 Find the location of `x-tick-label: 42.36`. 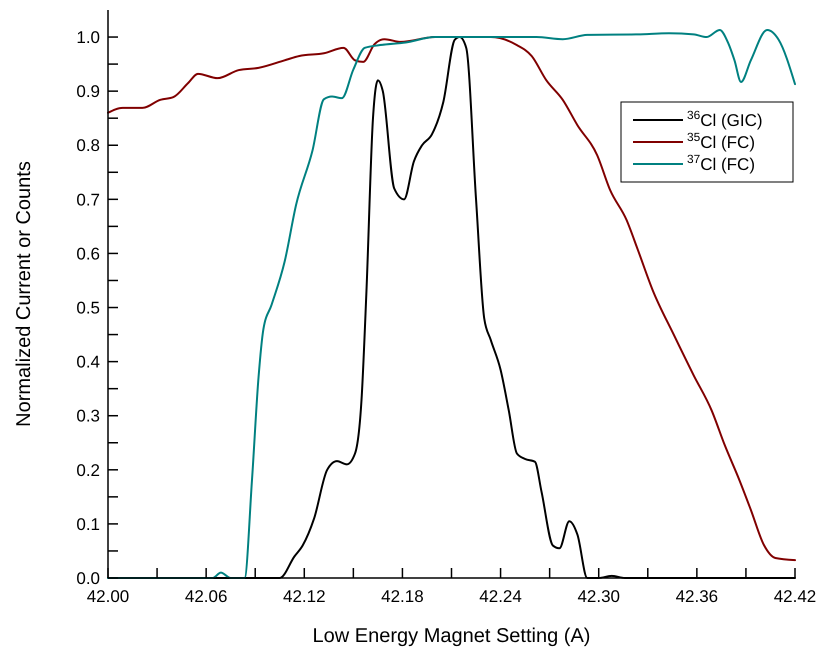

x-tick-label: 42.36 is located at coordinates (697, 596).